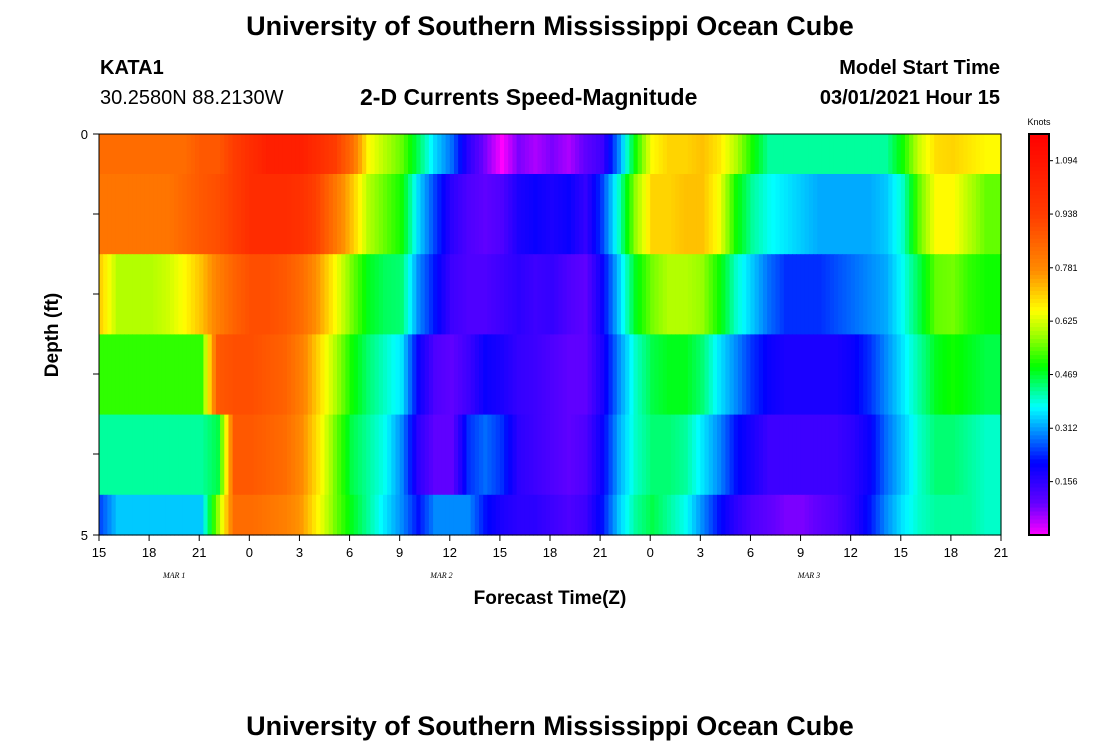 The image size is (1100, 750). Describe the element at coordinates (650, 552) in the screenshot. I see `x-tick-label: 0` at that location.